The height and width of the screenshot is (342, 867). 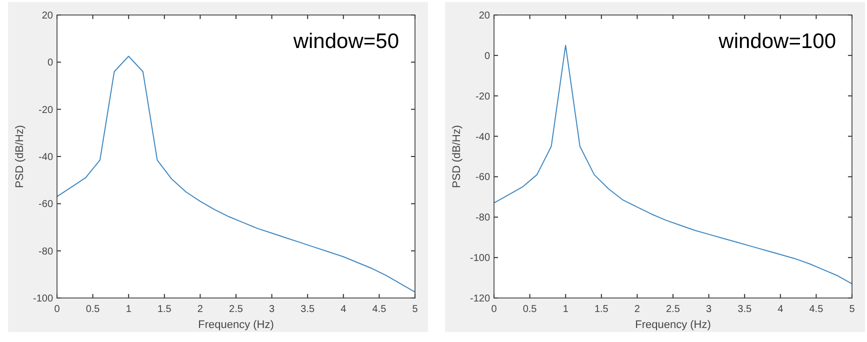 I want to click on annotation: window=50, so click(x=345, y=41).